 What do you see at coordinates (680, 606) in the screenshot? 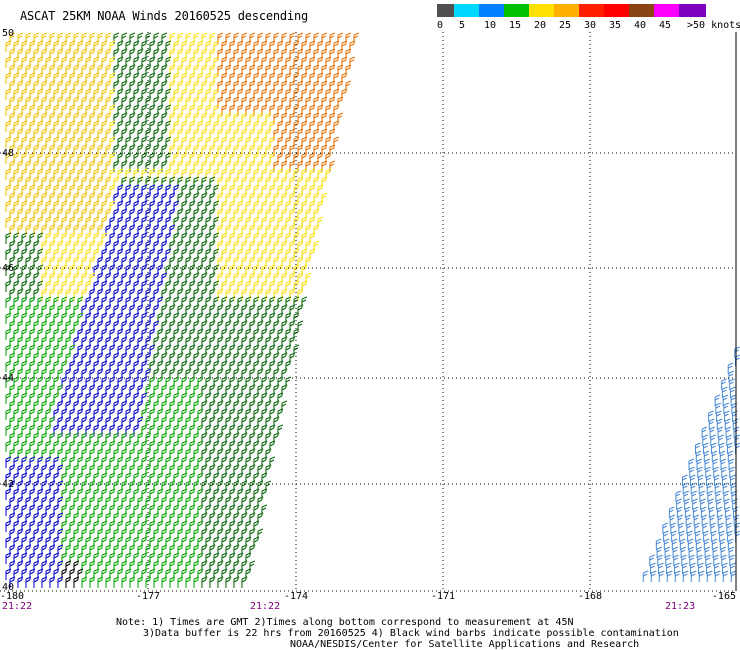
I see `time-label: 21:23` at bounding box center [680, 606].